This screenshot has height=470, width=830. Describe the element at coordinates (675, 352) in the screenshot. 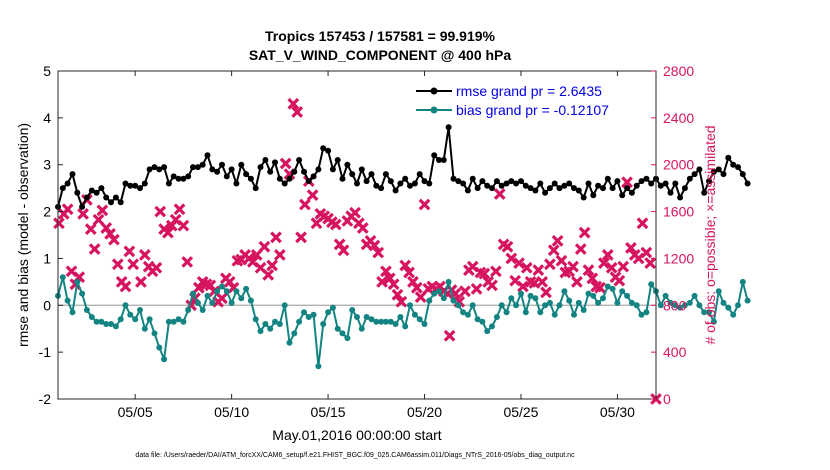

I see `y-right-tick-label: 400` at that location.